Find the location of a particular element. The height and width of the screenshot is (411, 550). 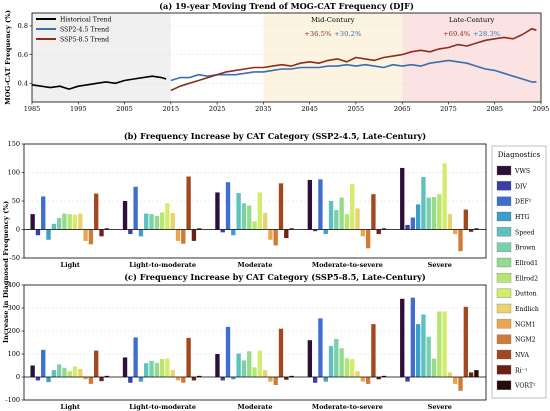

x-tick-label: 1995 is located at coordinates (78, 109).